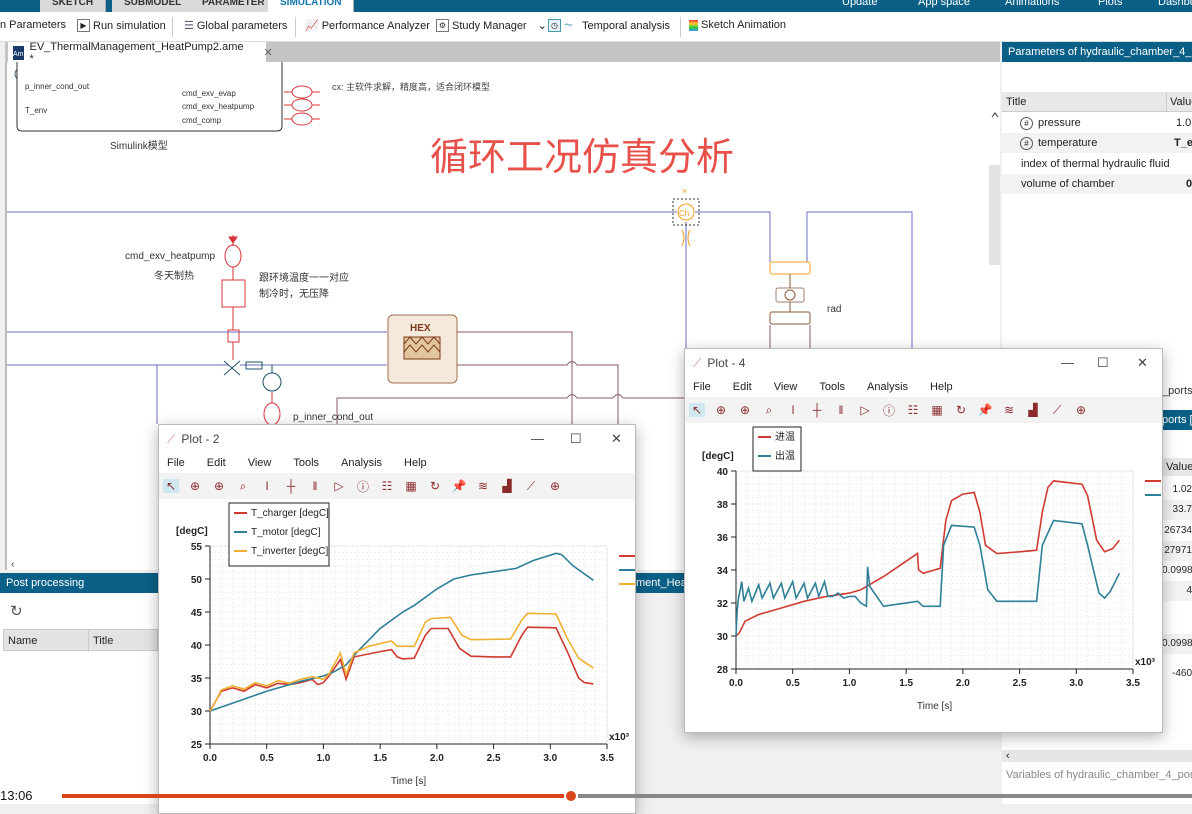  Describe the element at coordinates (542, 26) in the screenshot. I see `chevron-down-icon: ⌄` at that location.